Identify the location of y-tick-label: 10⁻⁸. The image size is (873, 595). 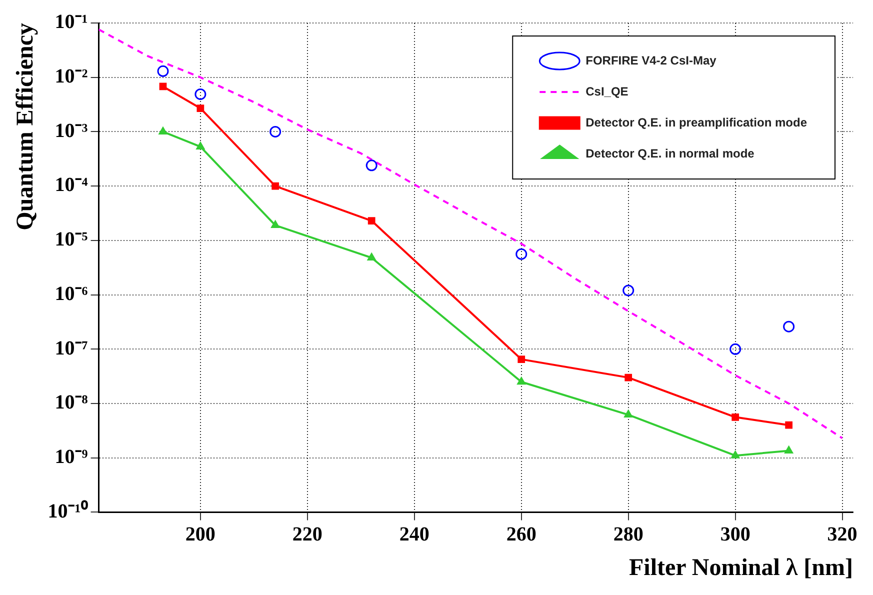
(71, 403).